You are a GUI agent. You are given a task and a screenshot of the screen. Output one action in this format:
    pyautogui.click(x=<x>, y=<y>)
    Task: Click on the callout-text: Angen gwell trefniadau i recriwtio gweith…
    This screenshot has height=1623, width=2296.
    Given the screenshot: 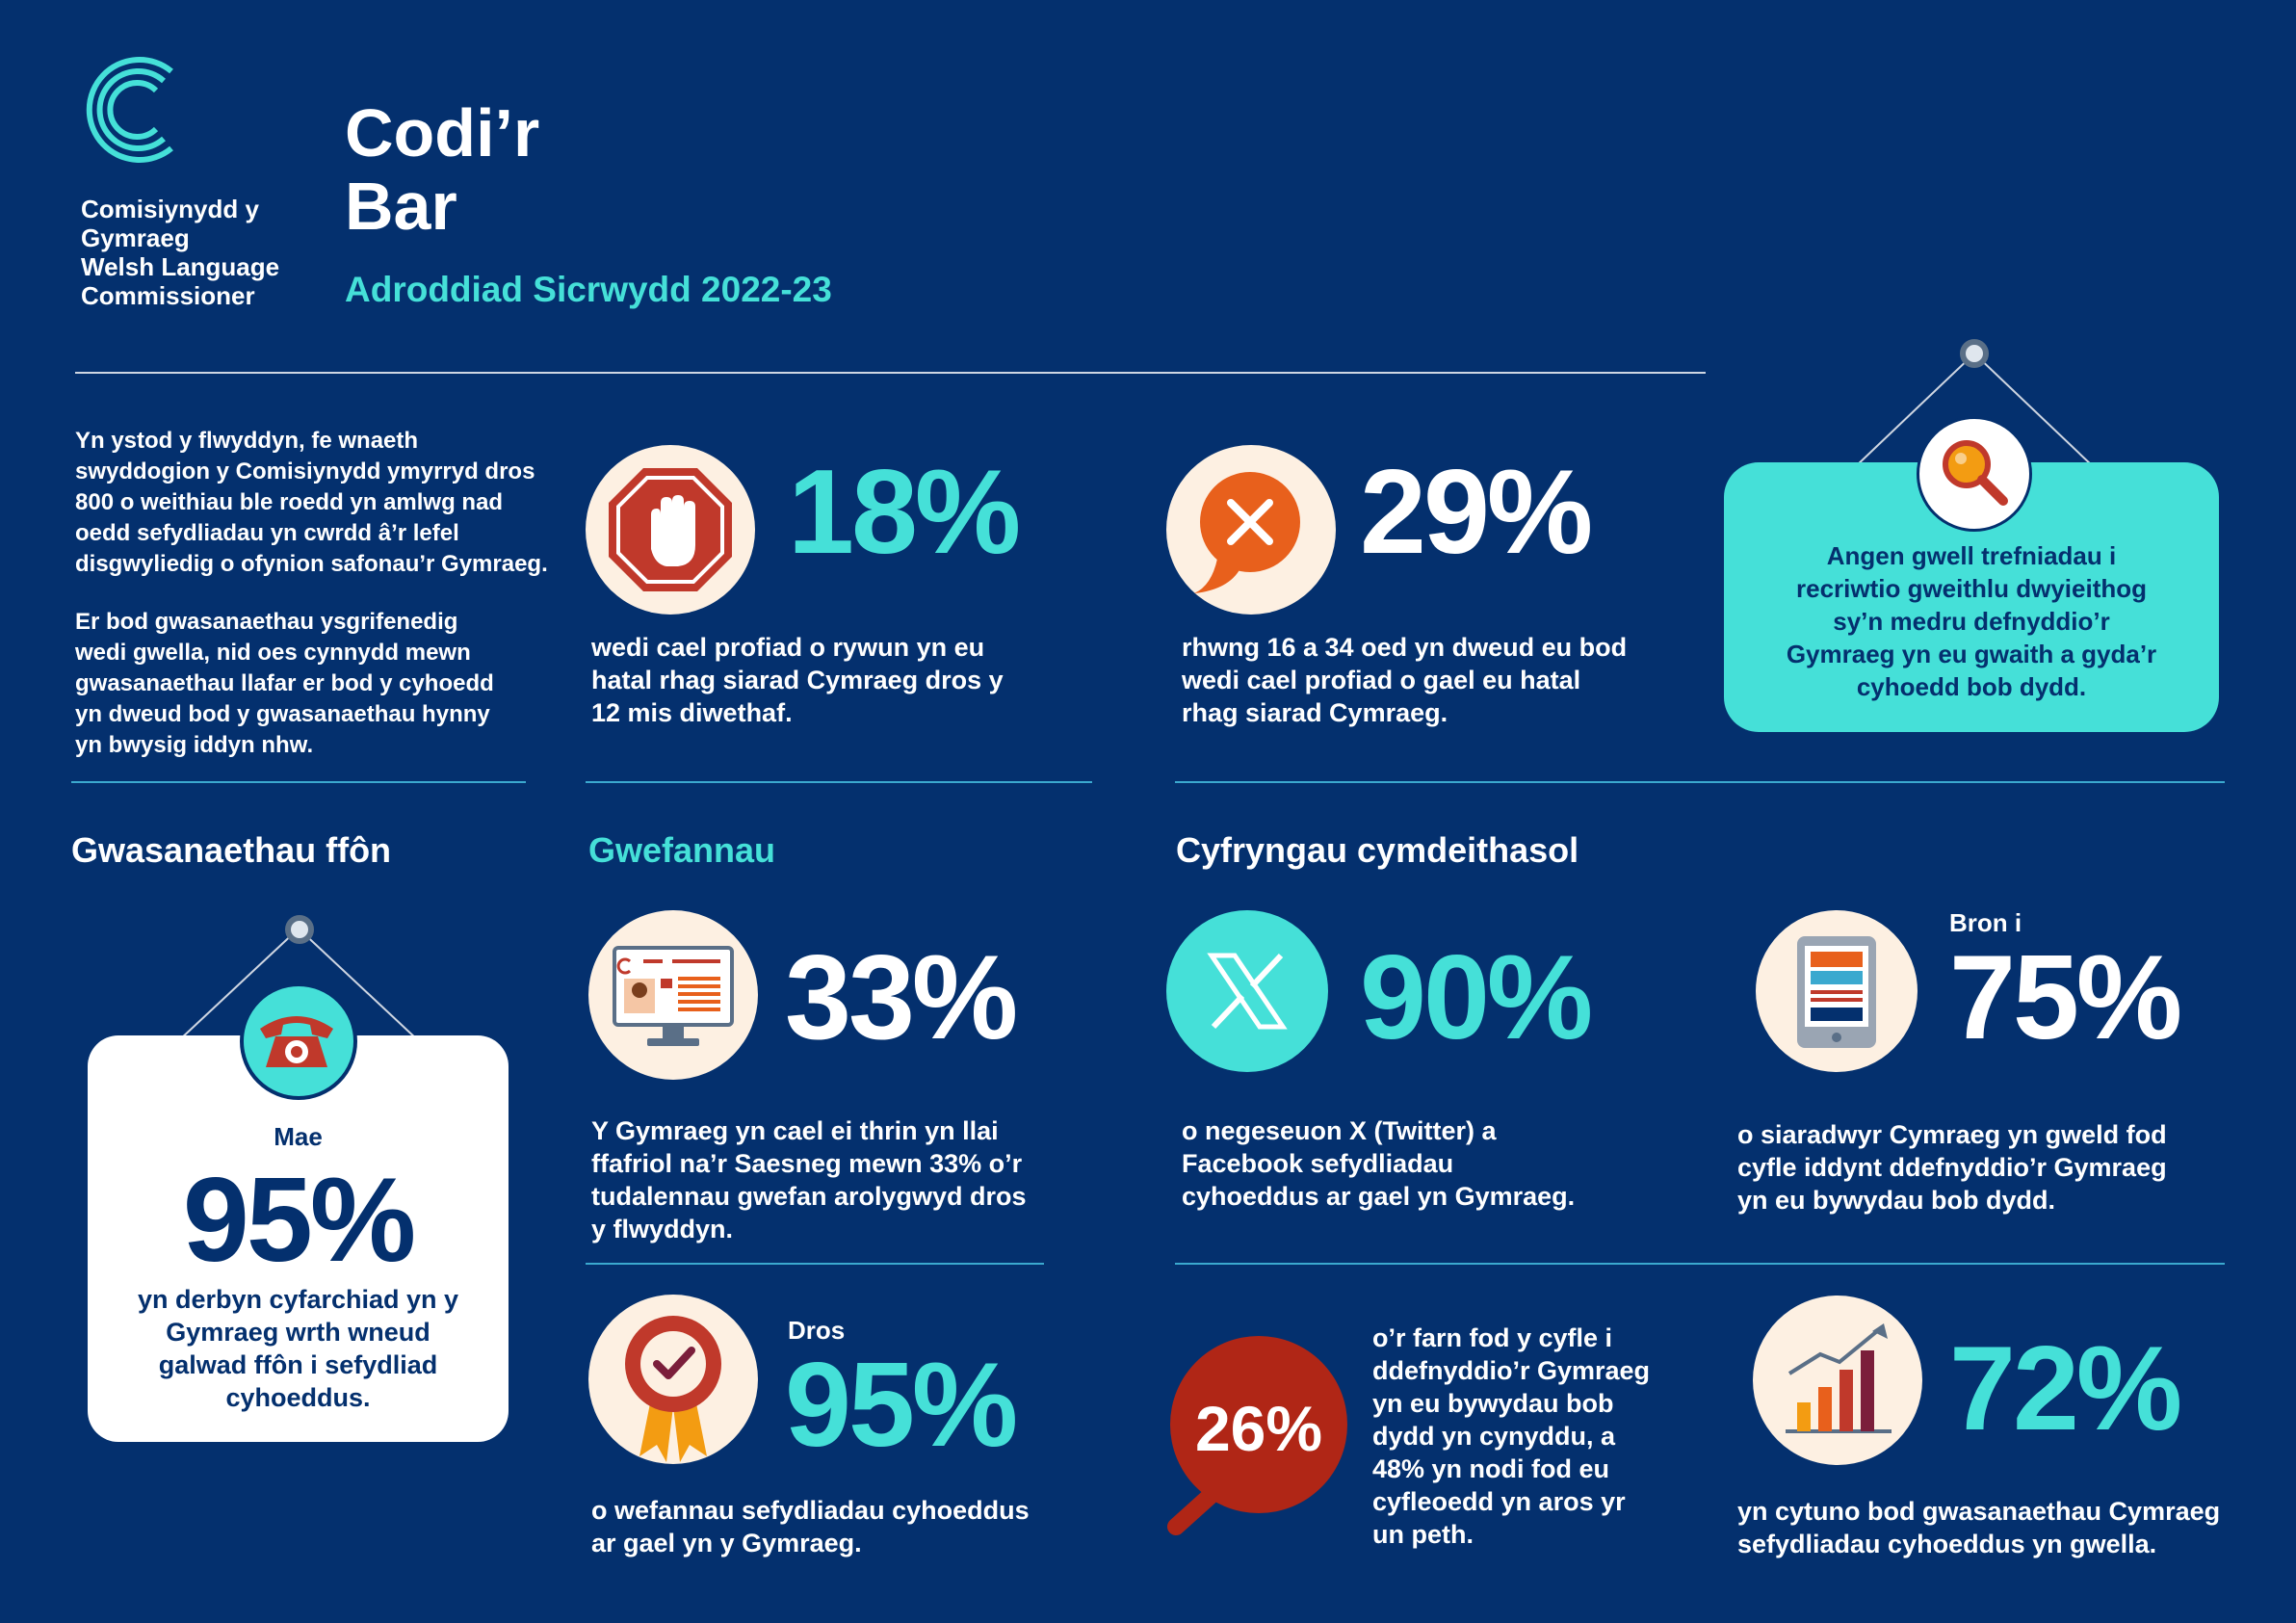 What is the action you would take?
    pyautogui.click(x=1971, y=621)
    